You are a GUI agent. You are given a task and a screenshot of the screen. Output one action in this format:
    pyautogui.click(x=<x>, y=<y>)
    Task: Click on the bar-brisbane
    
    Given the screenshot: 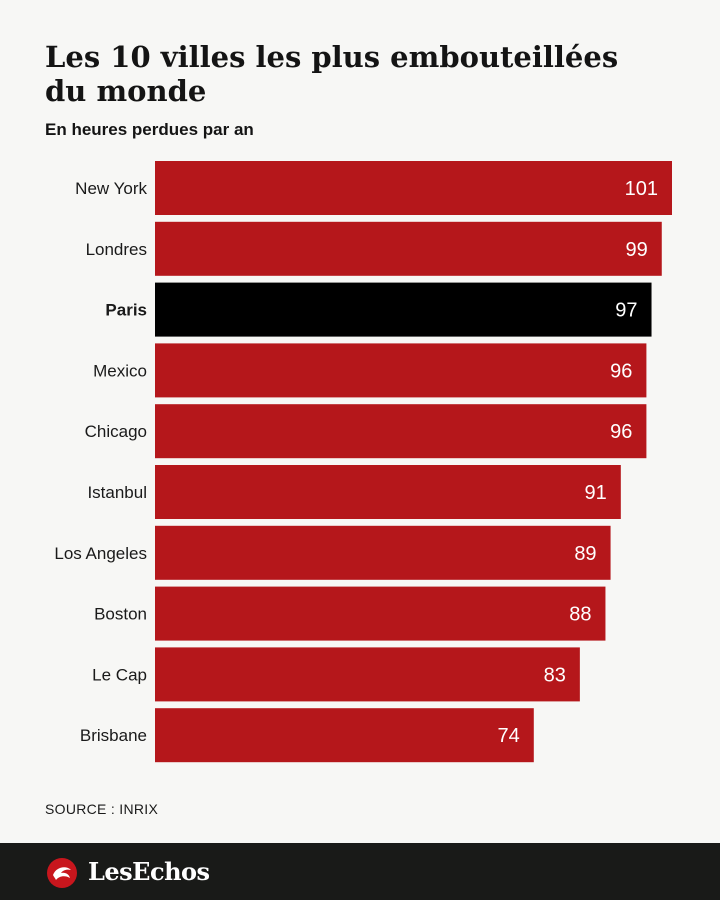 What is the action you would take?
    pyautogui.click(x=344, y=735)
    